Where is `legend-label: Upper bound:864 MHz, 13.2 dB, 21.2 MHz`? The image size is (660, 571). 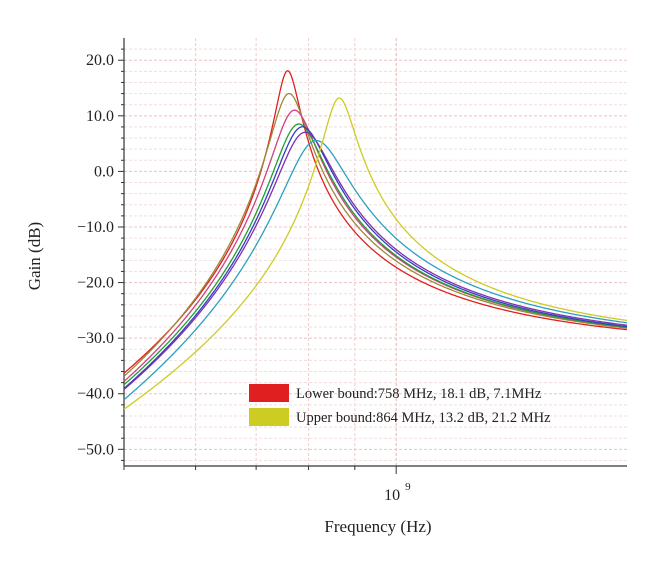
legend-label: Upper bound:864 MHz, 13.2 dB, 21.2 MHz is located at coordinates (423, 418).